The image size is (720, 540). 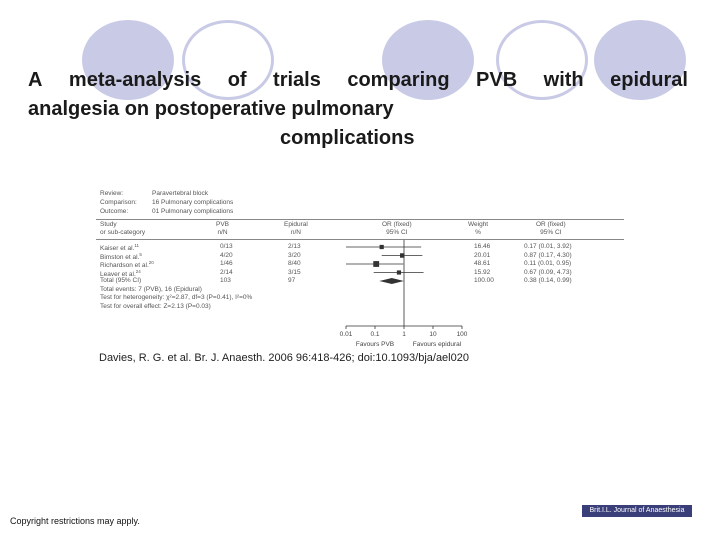 What do you see at coordinates (404, 334) in the screenshot?
I see `x-tick-label: 1` at bounding box center [404, 334].